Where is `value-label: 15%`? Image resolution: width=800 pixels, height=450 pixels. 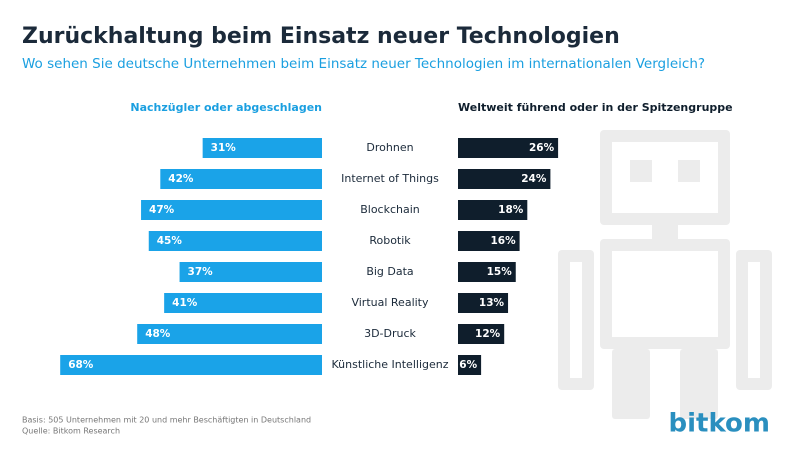
value-label: 15% is located at coordinates (500, 272).